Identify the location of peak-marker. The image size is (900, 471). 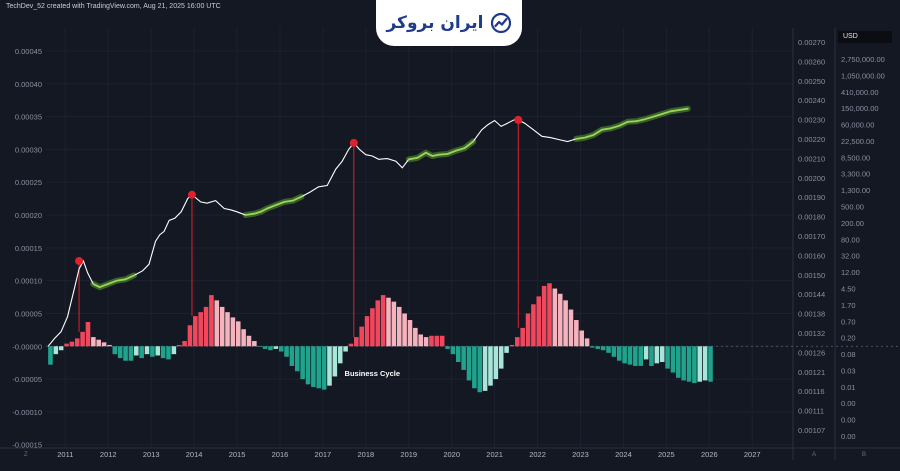
(353, 142).